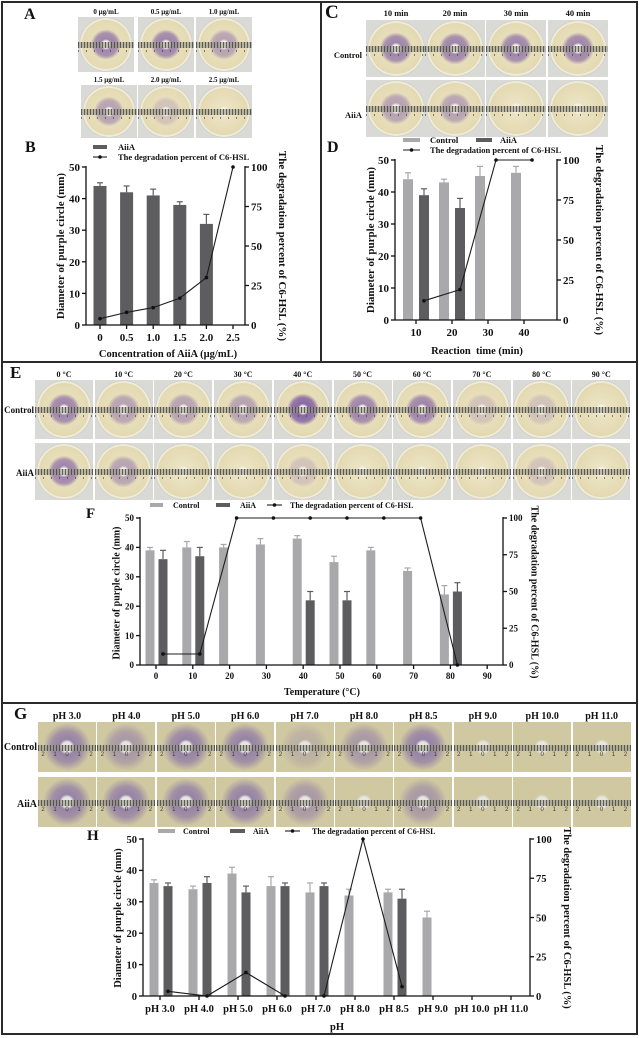  I want to click on plate-label: 2.0 µg/mL, so click(166, 80).